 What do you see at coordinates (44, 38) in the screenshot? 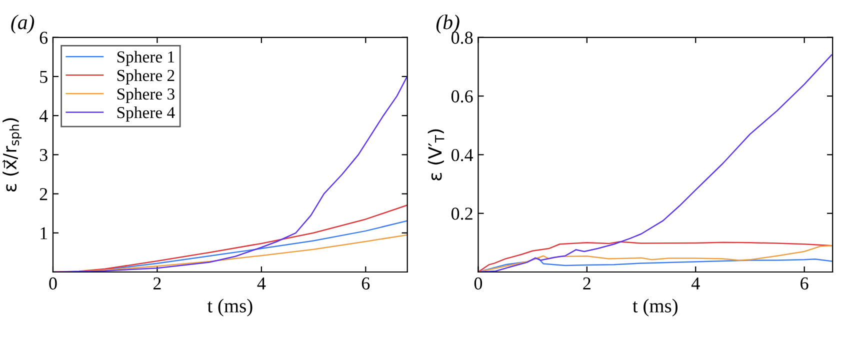
I see `y-tick-label: 6` at bounding box center [44, 38].